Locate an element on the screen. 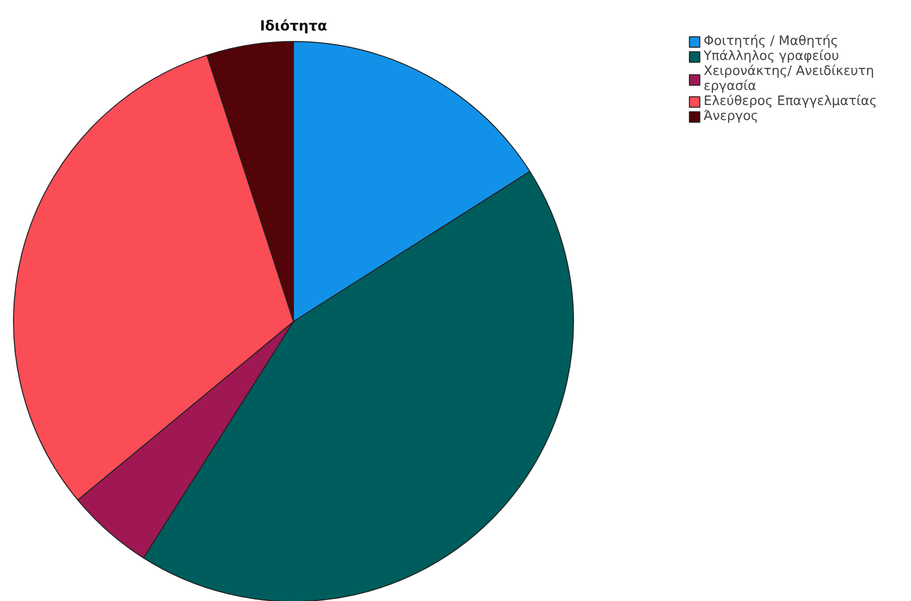 This screenshot has width=911, height=601. legend-label: Άνεργος is located at coordinates (731, 116).